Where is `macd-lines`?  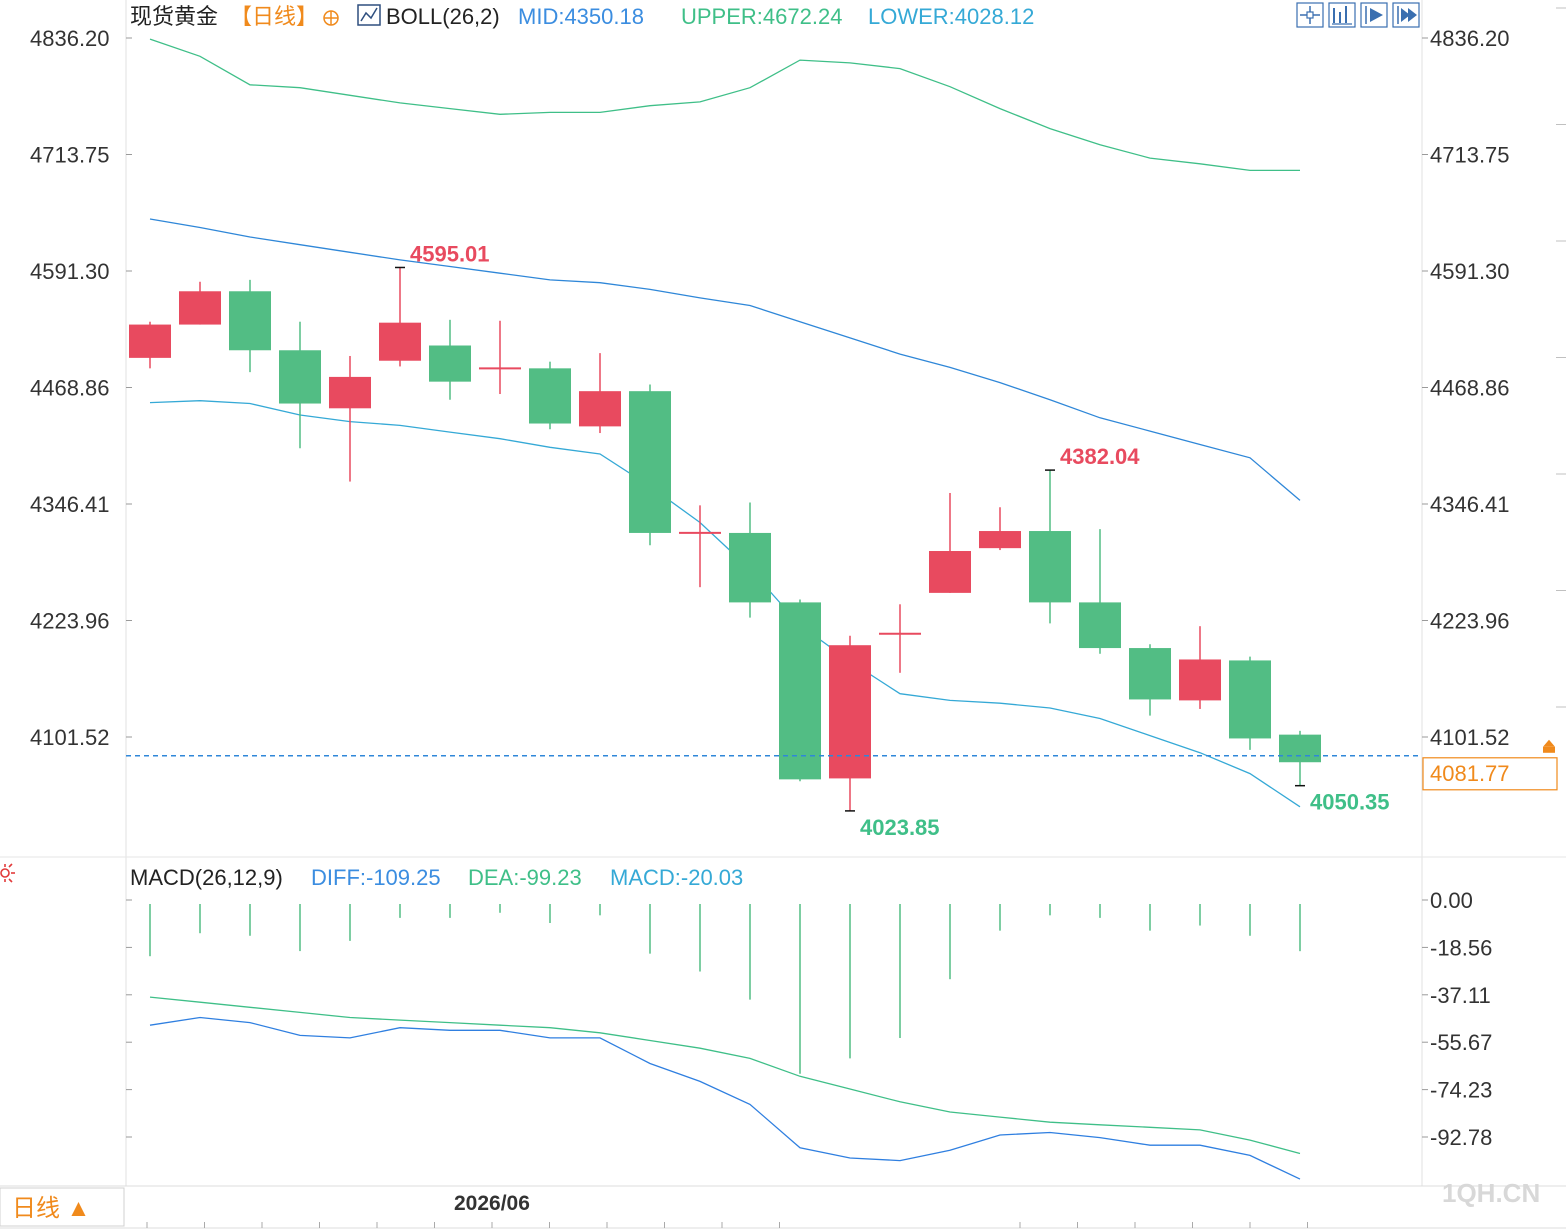 macd-lines is located at coordinates (725, 1088).